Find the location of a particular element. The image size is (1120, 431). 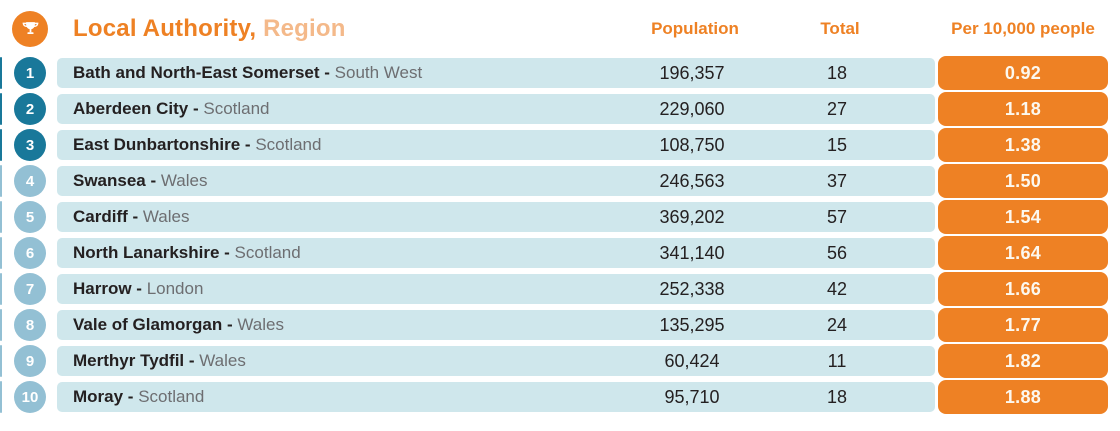

authority-cell: Moray - Scotland is located at coordinates (345, 397).